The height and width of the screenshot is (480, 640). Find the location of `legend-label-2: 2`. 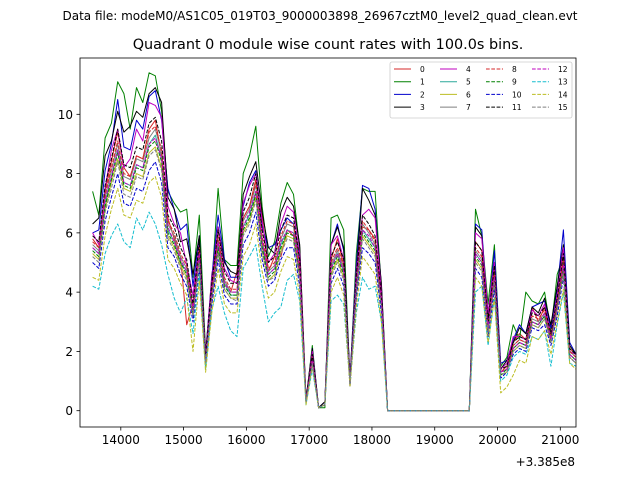

legend-label-2: 2 is located at coordinates (422, 94).